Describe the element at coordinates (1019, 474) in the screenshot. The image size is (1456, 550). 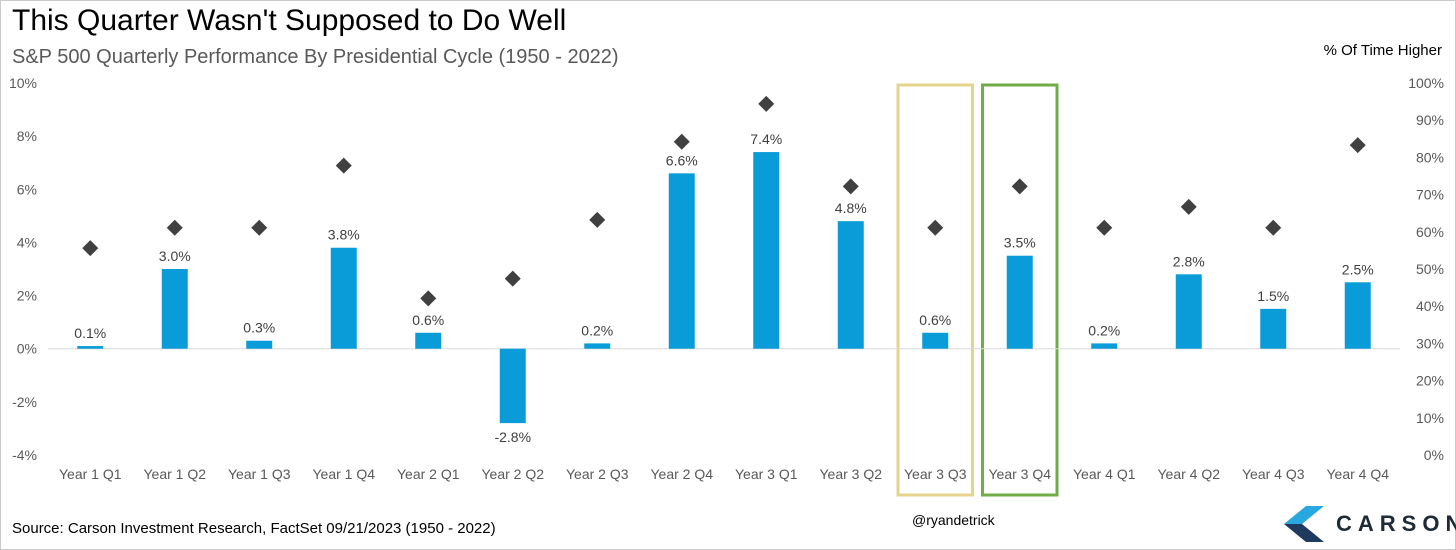
I see `category-label: Year 3 Q4` at that location.